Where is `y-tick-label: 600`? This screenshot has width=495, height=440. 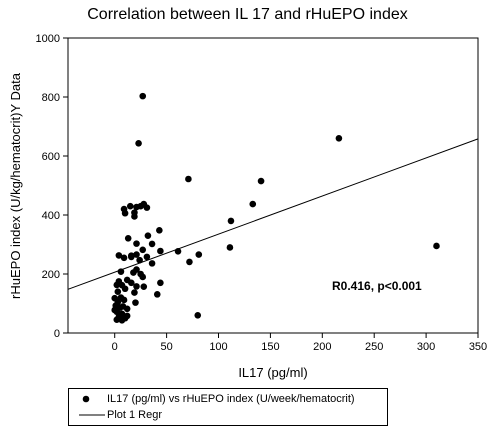
y-tick-label: 600 is located at coordinates (51, 157).